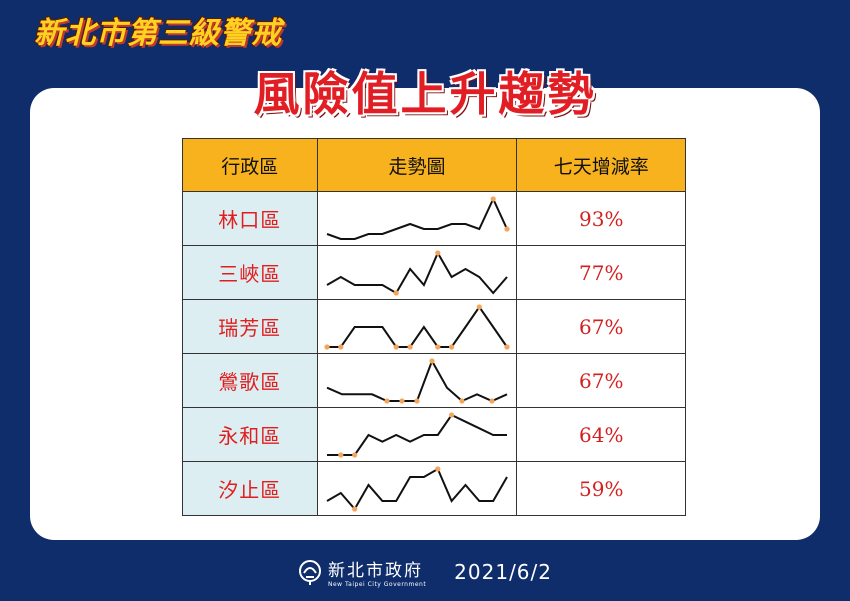  What do you see at coordinates (425, 94) in the screenshot?
I see `main-title: 風險值上升趨勢` at bounding box center [425, 94].